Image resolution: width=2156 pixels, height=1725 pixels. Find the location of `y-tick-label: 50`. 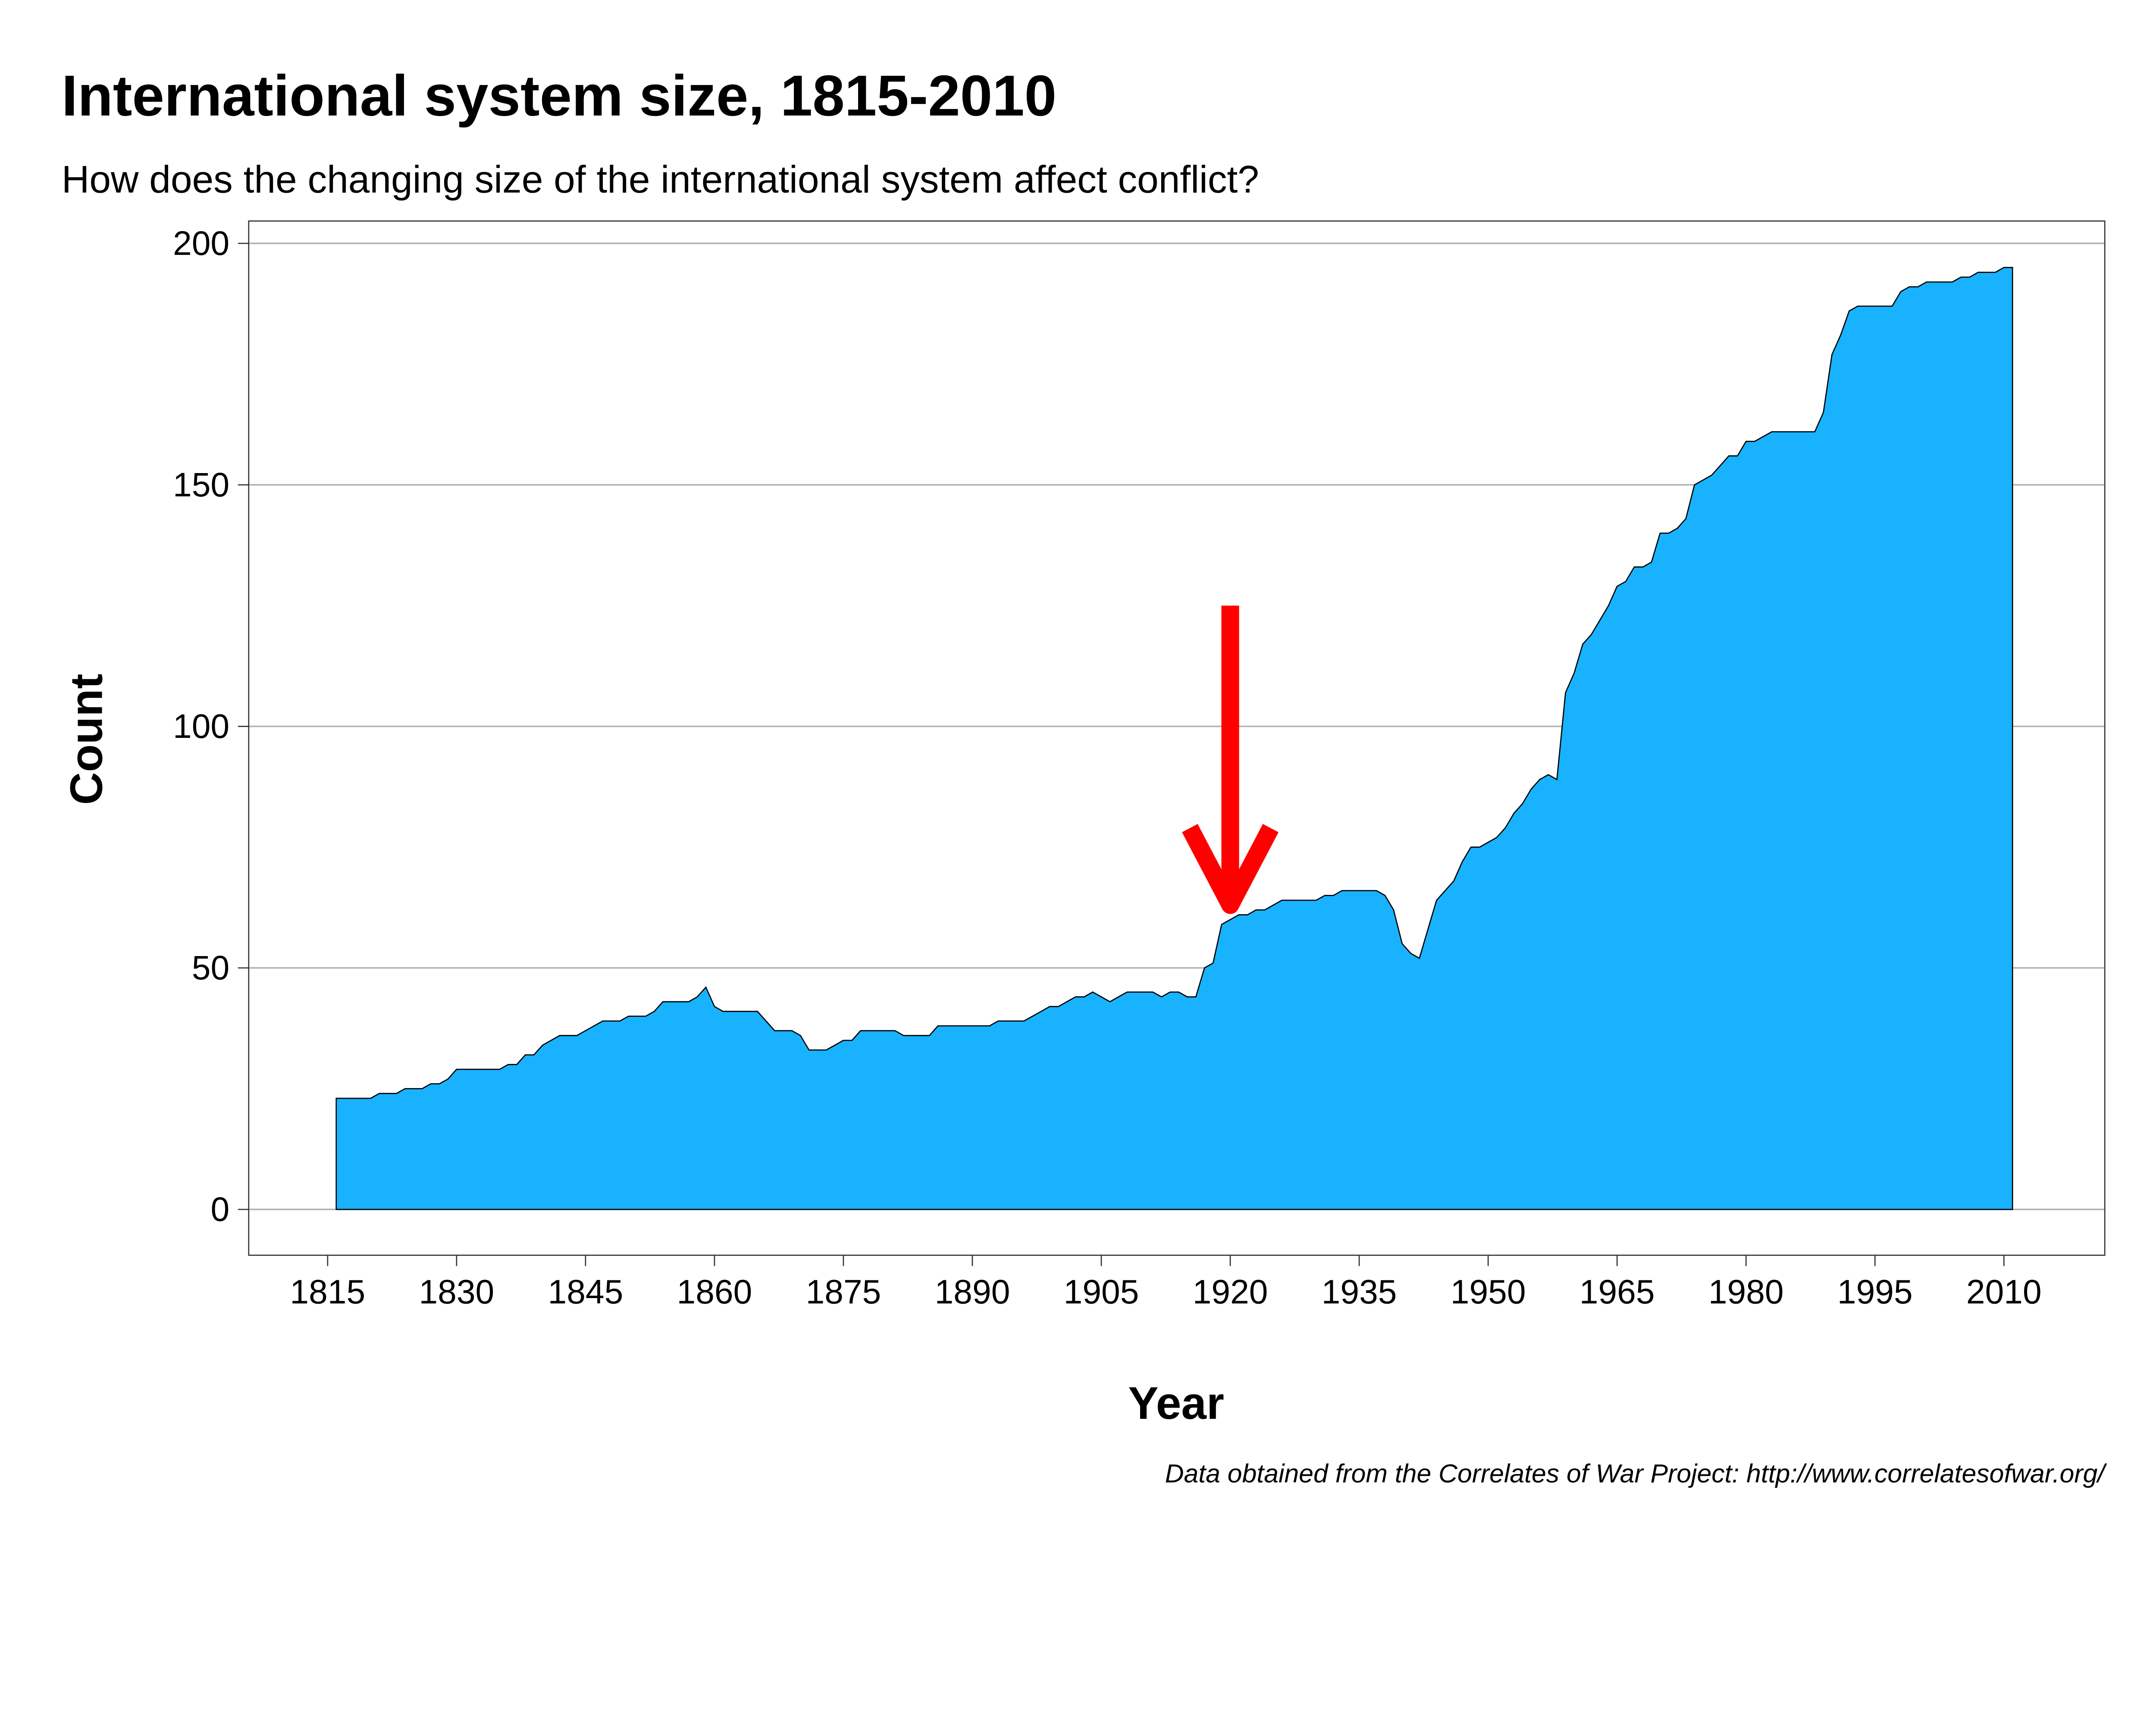

y-tick-label: 50 is located at coordinates (210, 968).